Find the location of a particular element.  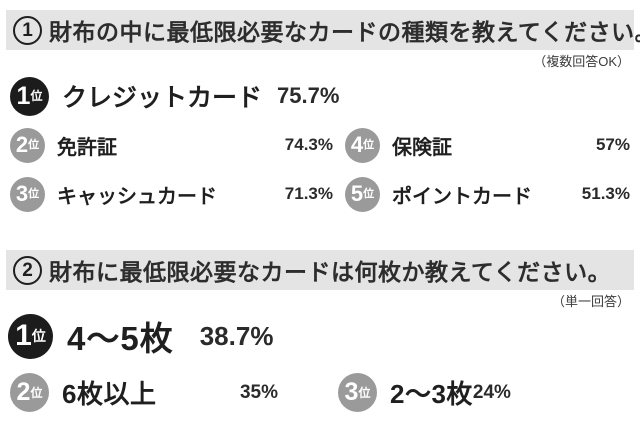

q1-rank1-badge: 1 位 is located at coordinates (29, 96).